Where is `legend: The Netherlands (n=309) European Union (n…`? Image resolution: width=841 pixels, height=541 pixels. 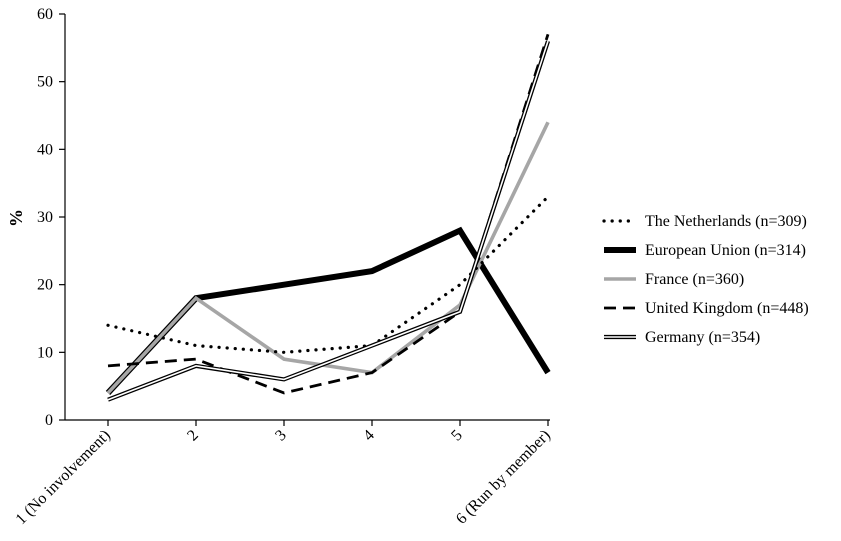 legend: The Netherlands (n=309) European Union (n… is located at coordinates (705, 279).